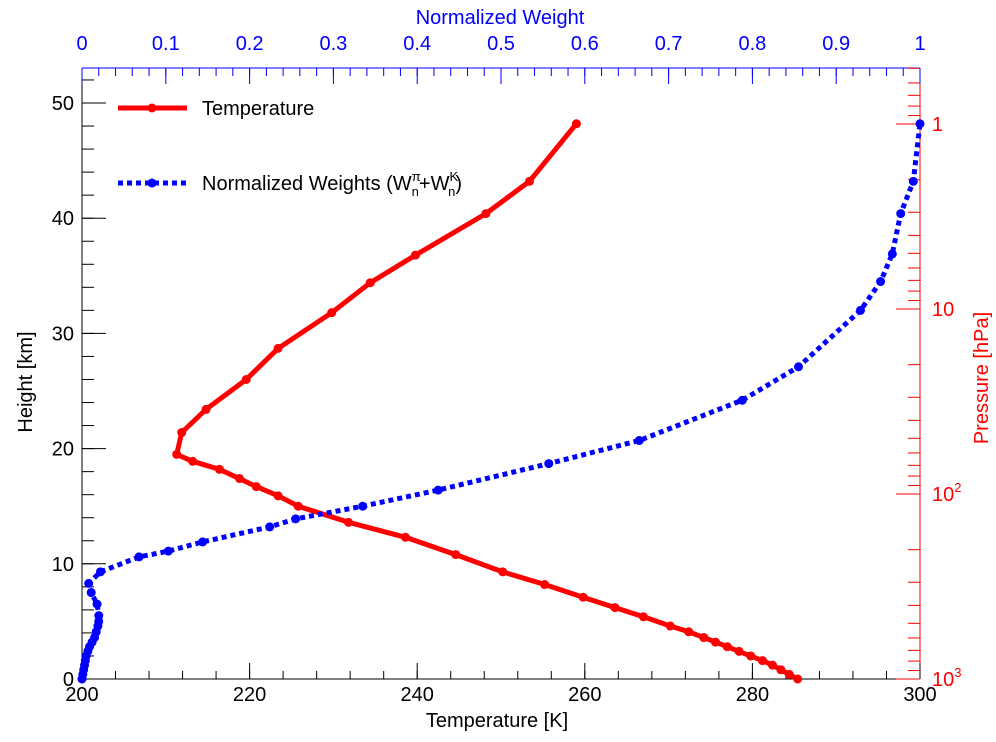 This screenshot has height=742, width=996. Describe the element at coordinates (585, 44) in the screenshot. I see `x2-tick-label: 0.6` at that location.